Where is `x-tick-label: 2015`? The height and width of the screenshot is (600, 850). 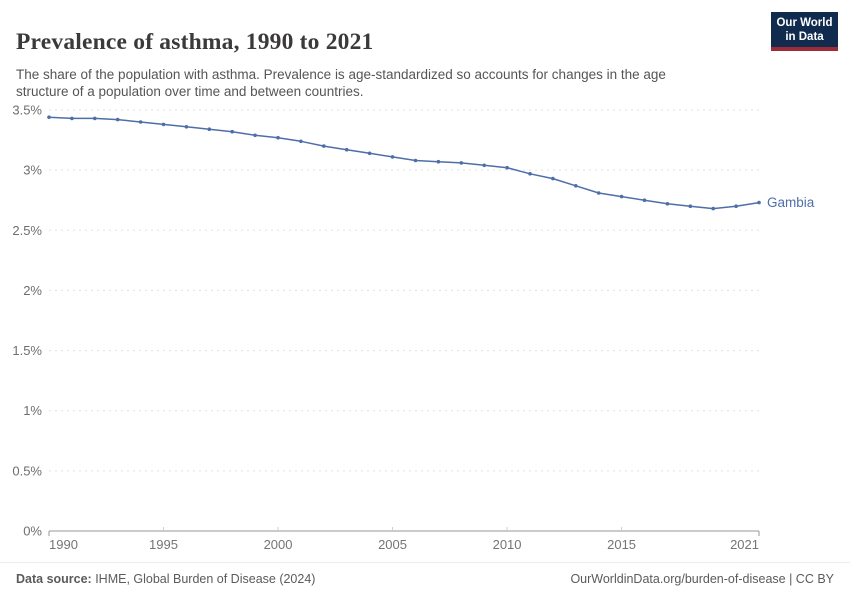
x-tick-label: 2015 is located at coordinates (621, 544).